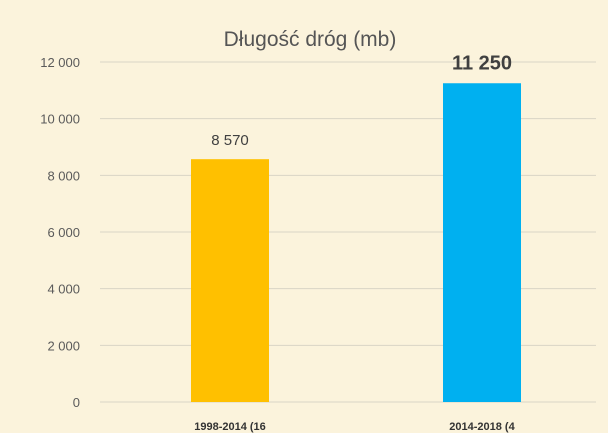 Image resolution: width=608 pixels, height=433 pixels. Describe the element at coordinates (60, 119) in the screenshot. I see `y-tick-label: 10 000` at that location.